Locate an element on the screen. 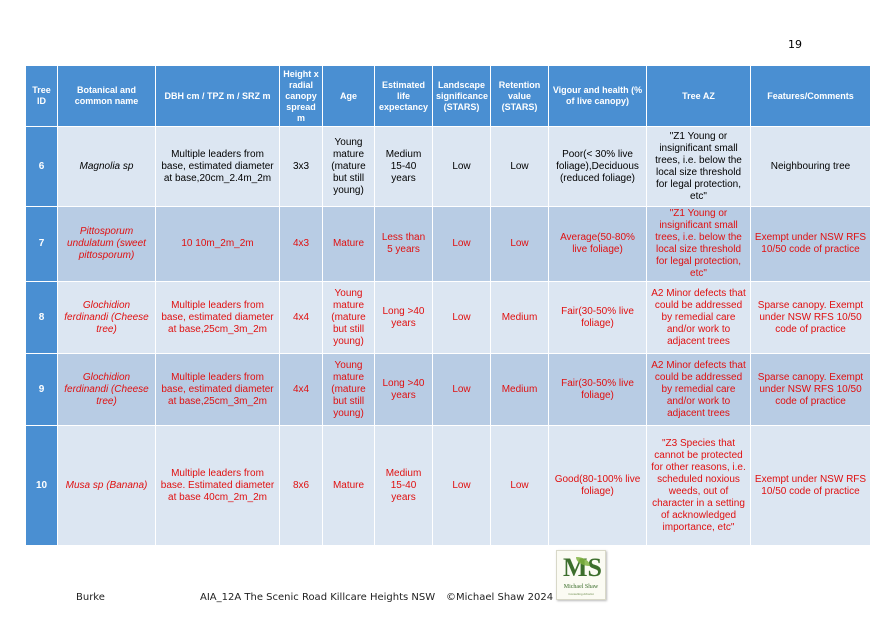  comments-cell: Neighbouring tree is located at coordinates (810, 166).